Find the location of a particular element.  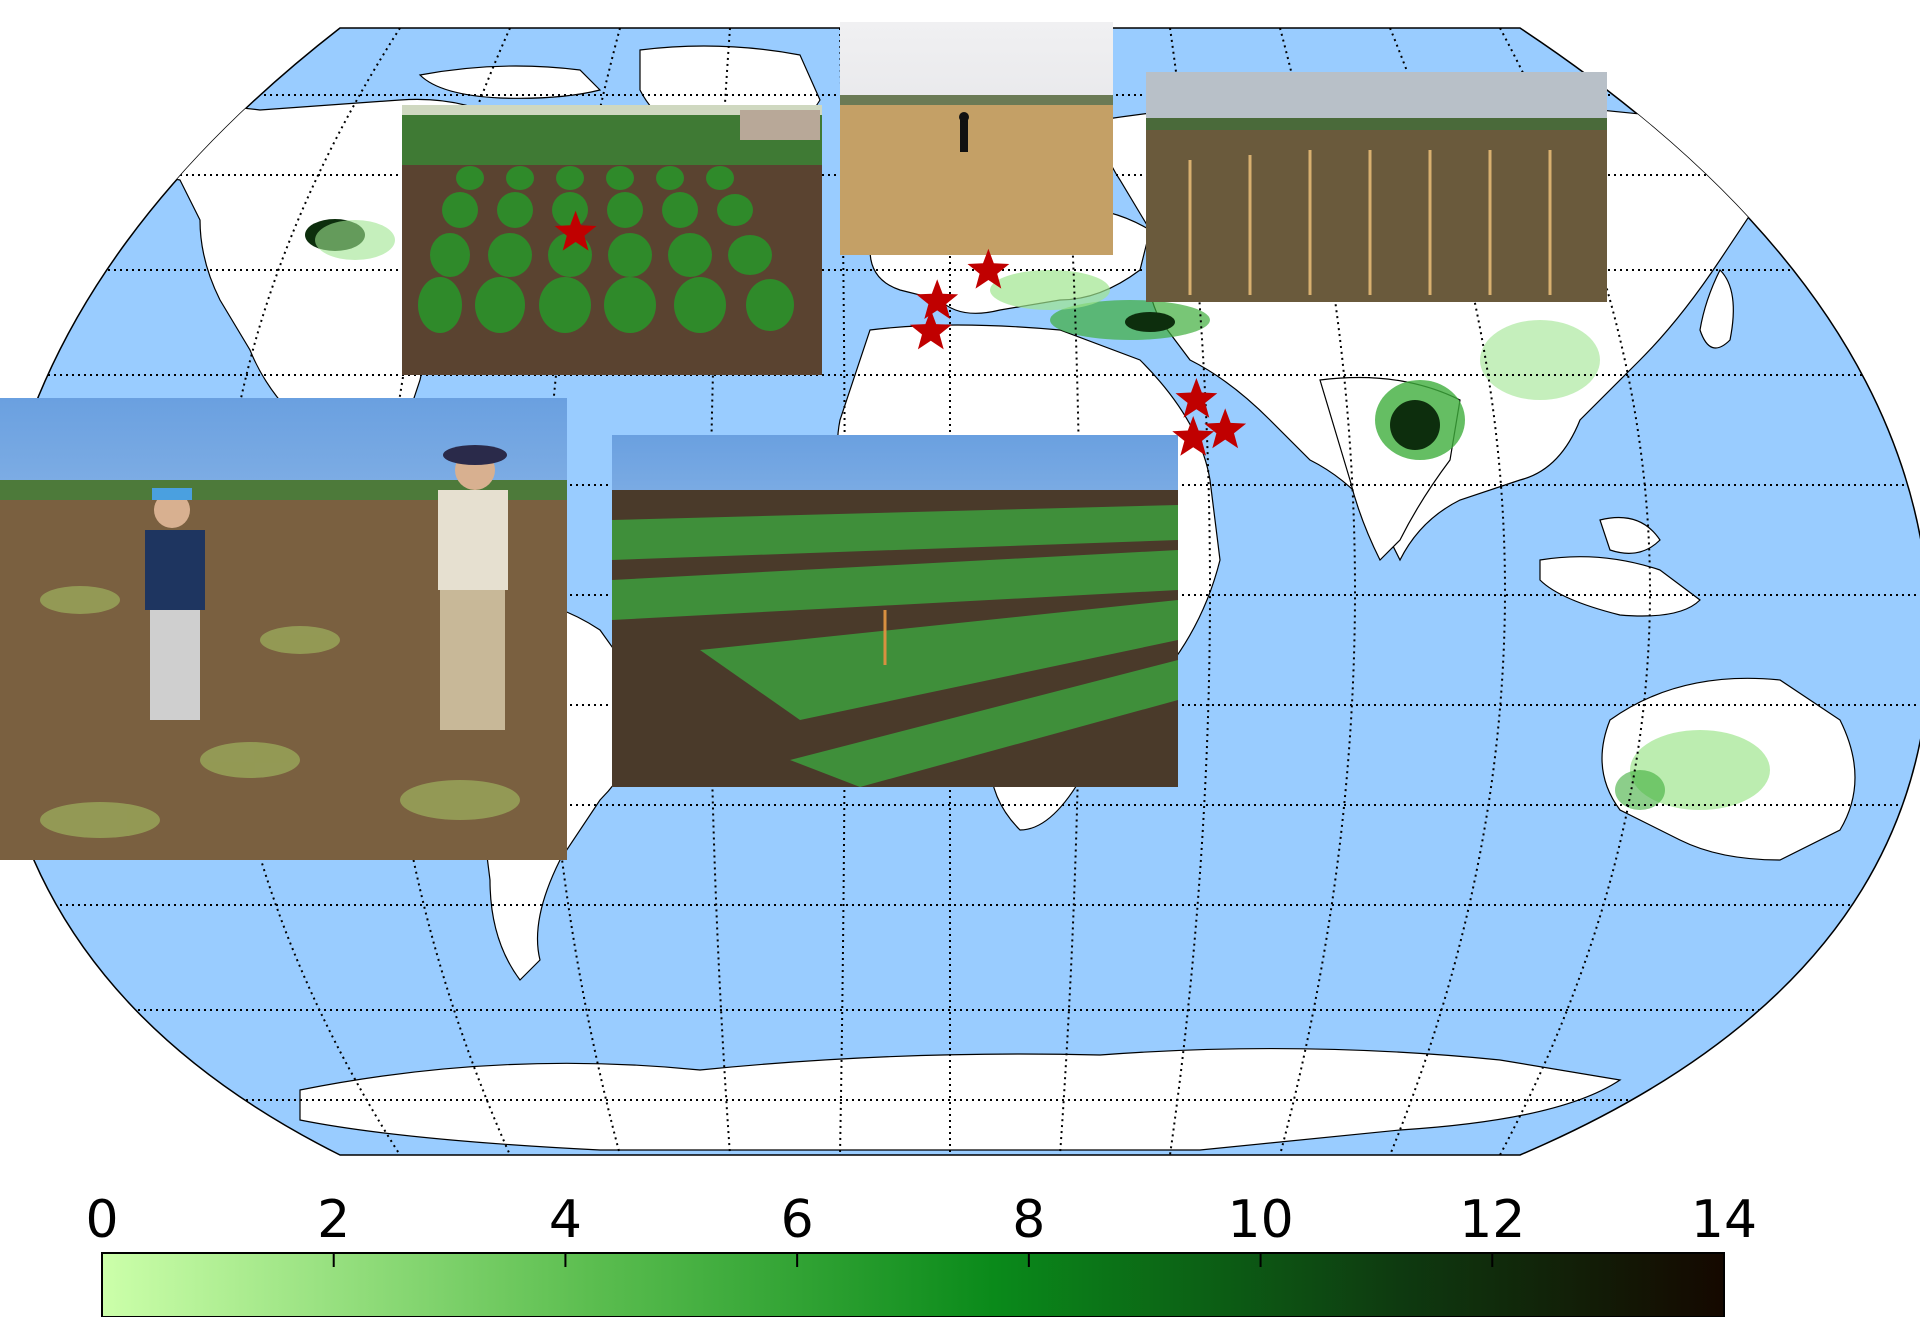

land-new-zealand is located at coordinates (1897, 889).